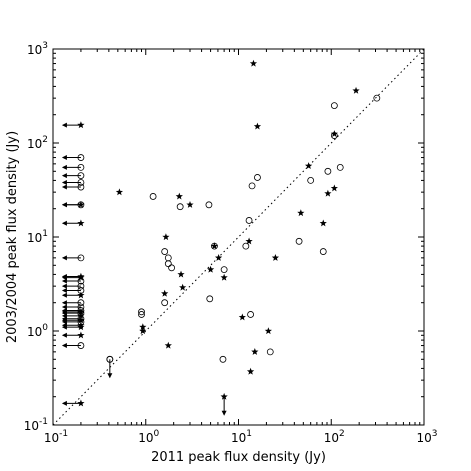  Describe the element at coordinates (37, 143) in the screenshot. I see `y-tick-label: 10²` at that location.